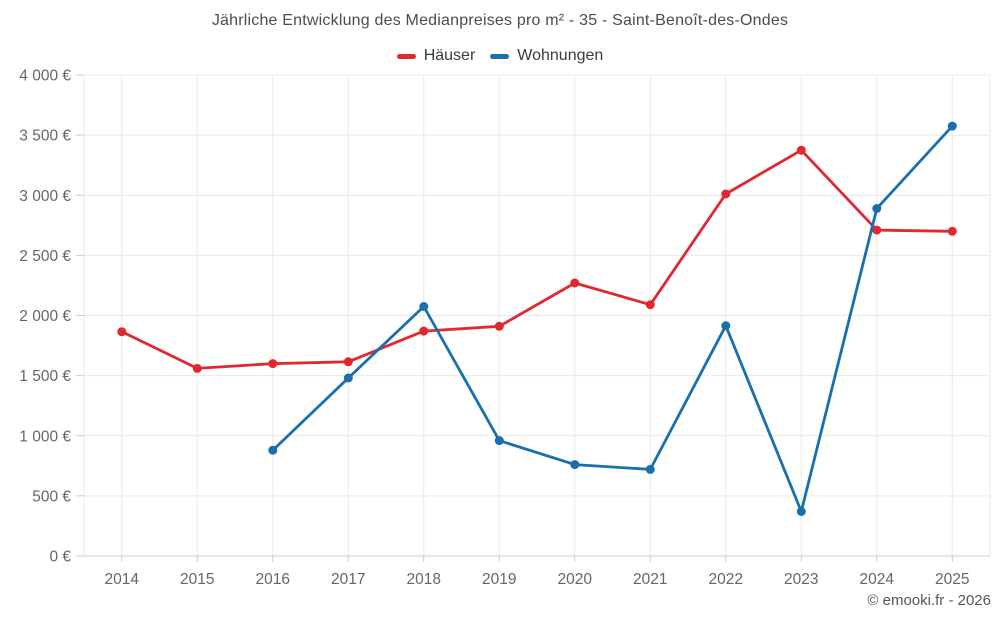  What do you see at coordinates (424, 579) in the screenshot?
I see `x-tick-label: 2018` at bounding box center [424, 579].